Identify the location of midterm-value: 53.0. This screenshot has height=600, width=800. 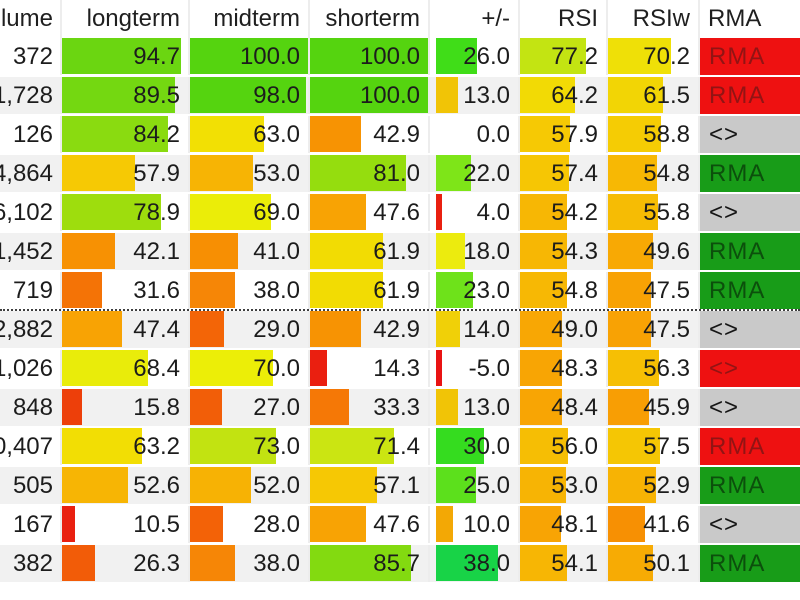
(276, 173).